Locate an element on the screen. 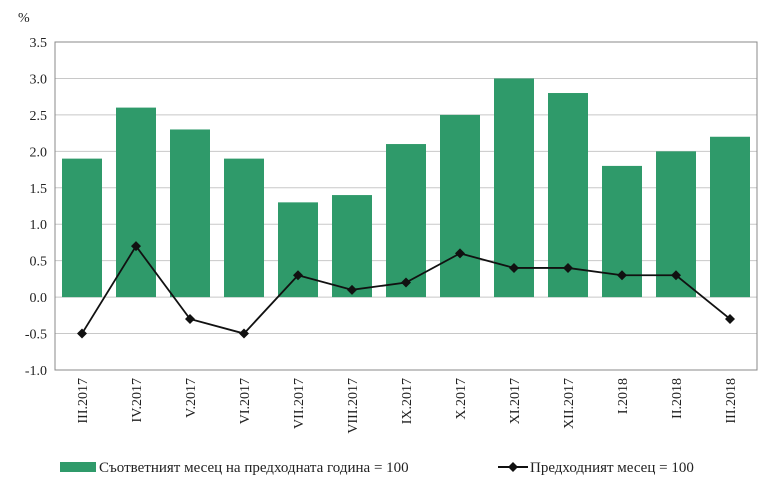 The image size is (768, 497). x-tick-label: XI.2017 is located at coordinates (515, 401).